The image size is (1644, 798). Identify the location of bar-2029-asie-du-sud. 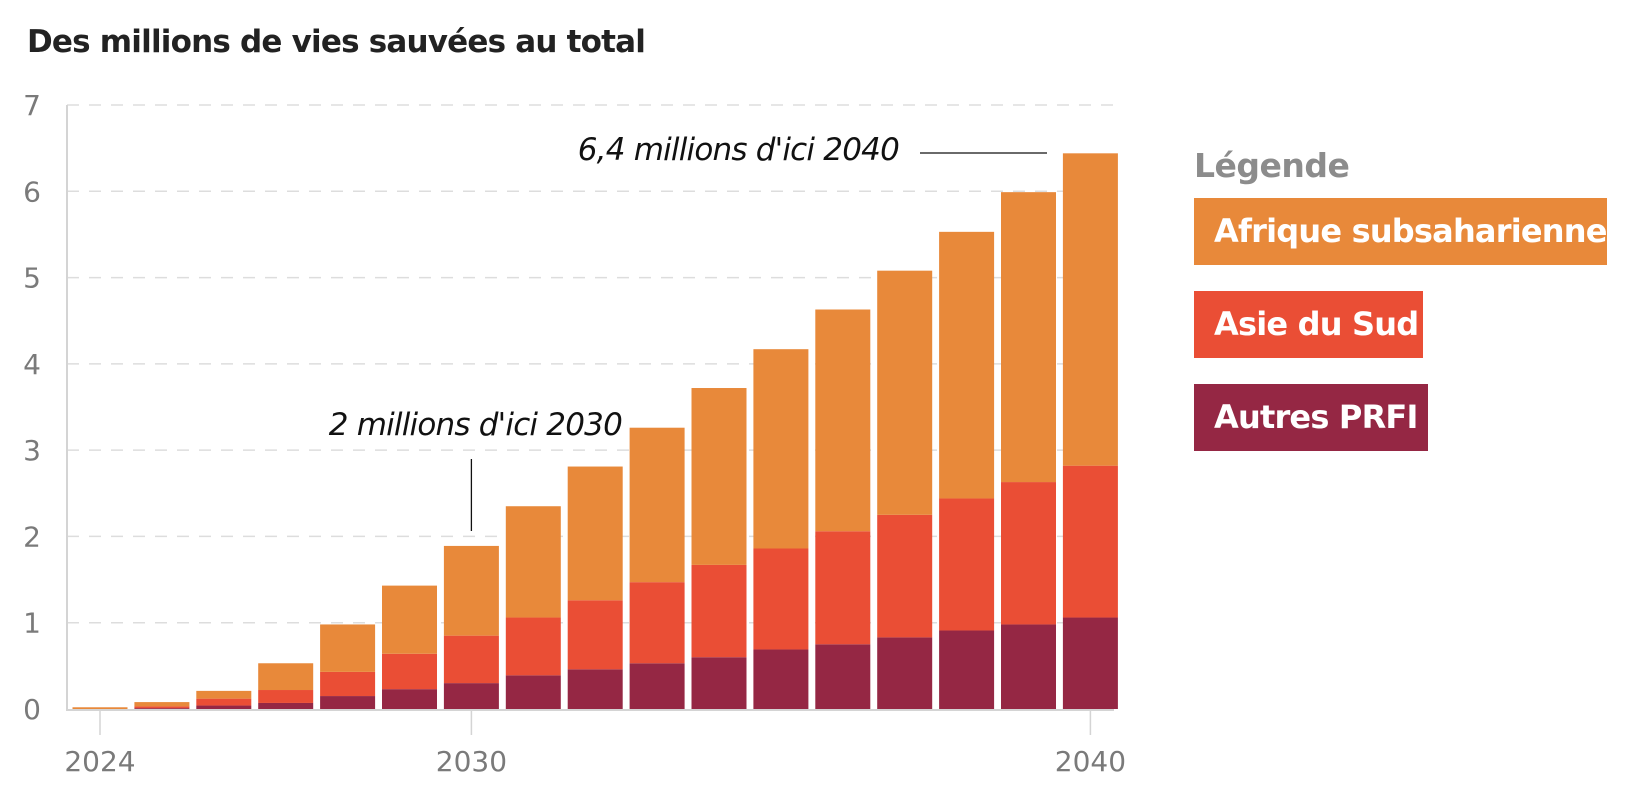
(409, 671).